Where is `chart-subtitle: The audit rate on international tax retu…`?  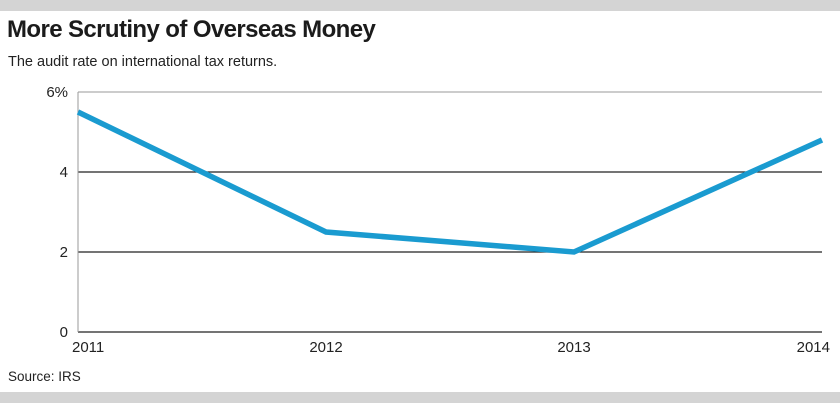
chart-subtitle: The audit rate on international tax retu… is located at coordinates (143, 62).